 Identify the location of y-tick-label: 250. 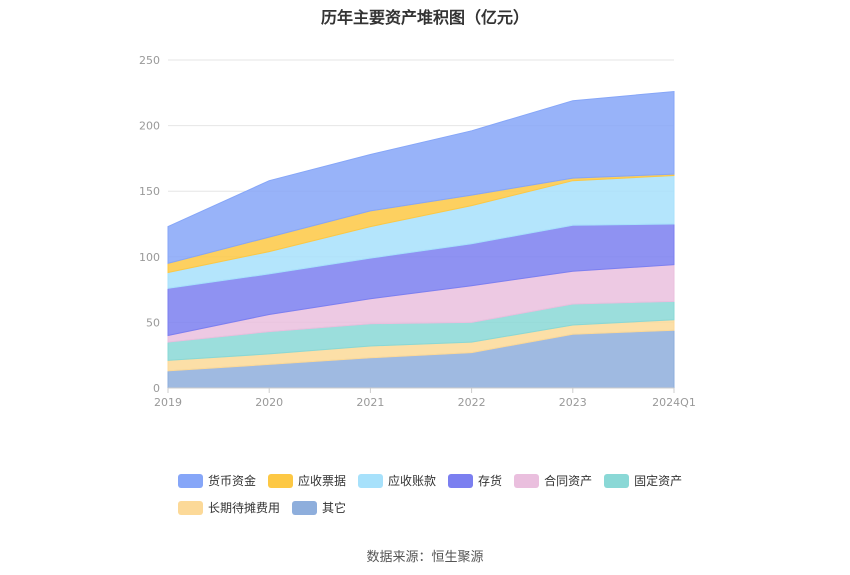
(149, 60).